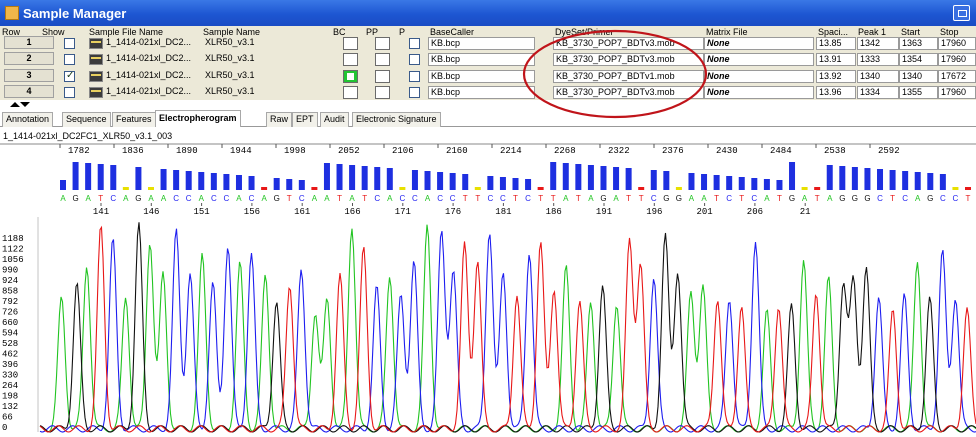 The width and height of the screenshot is (976, 437). Describe the element at coordinates (872, 32) in the screenshot. I see `header-peak1: Peak 1` at that location.